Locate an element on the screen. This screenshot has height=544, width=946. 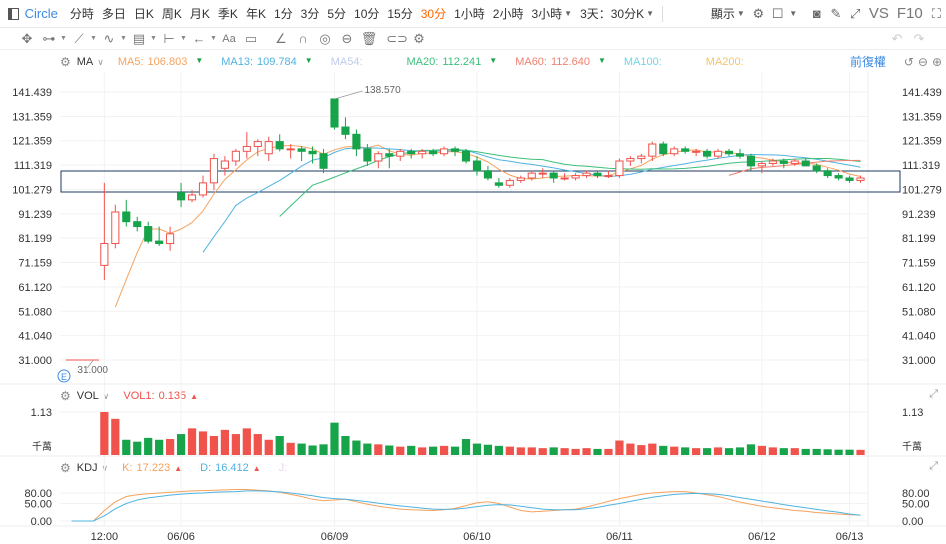
ray-line-icon: ⟋ is located at coordinates (79, 38).